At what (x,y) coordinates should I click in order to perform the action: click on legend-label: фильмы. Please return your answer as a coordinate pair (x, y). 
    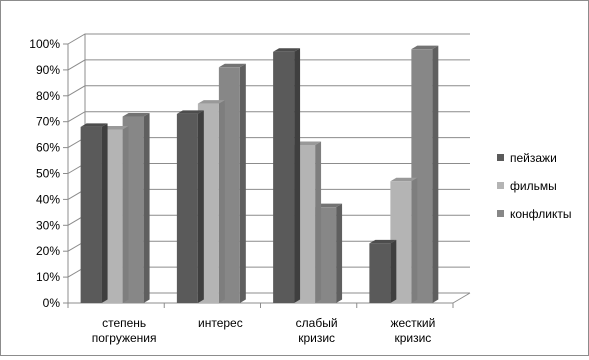
    Looking at the image, I should click on (533, 186).